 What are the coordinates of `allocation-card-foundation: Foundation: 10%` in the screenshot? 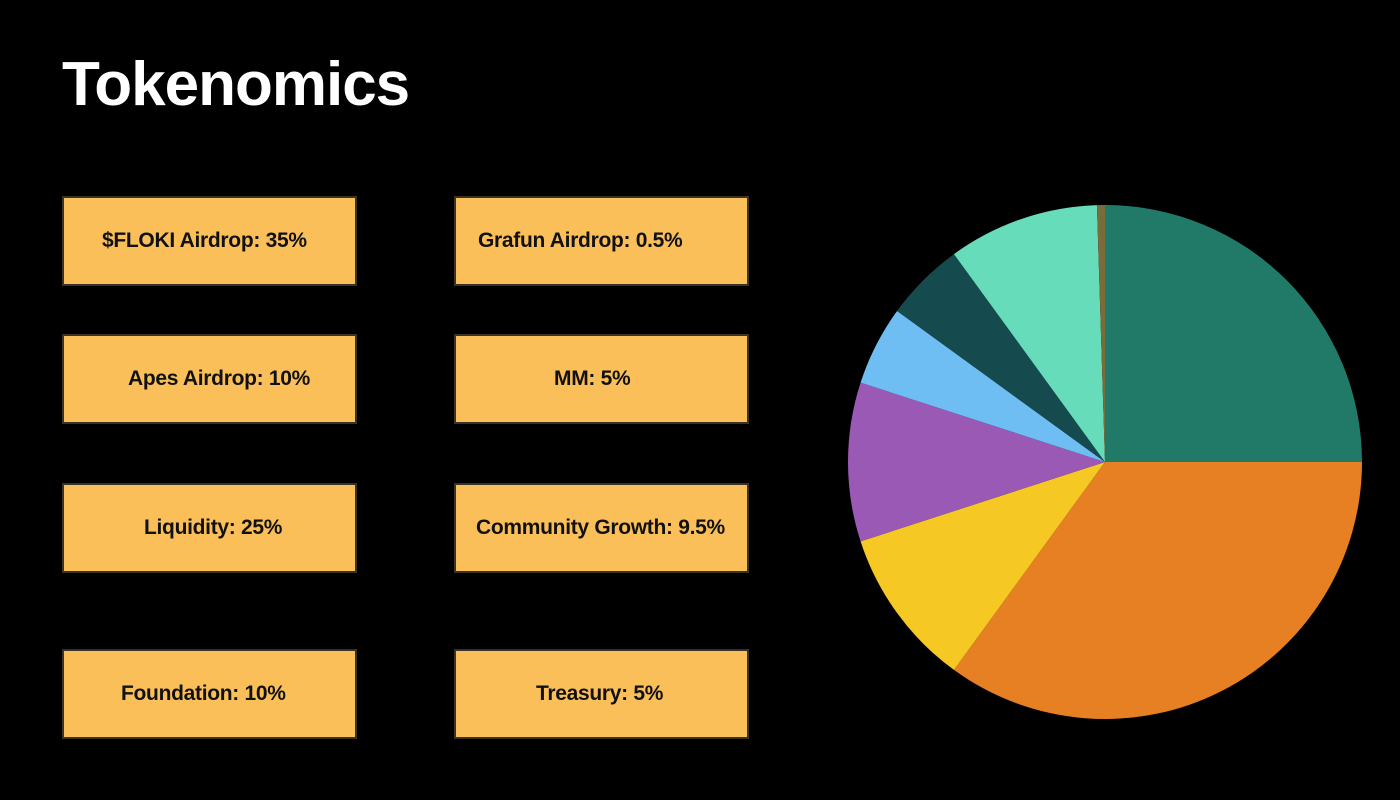 It's located at (209, 694).